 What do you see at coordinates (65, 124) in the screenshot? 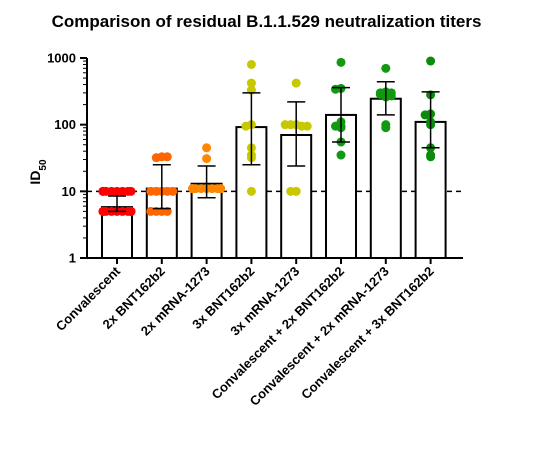
I see `y-tick-label-2: 100` at bounding box center [65, 124].